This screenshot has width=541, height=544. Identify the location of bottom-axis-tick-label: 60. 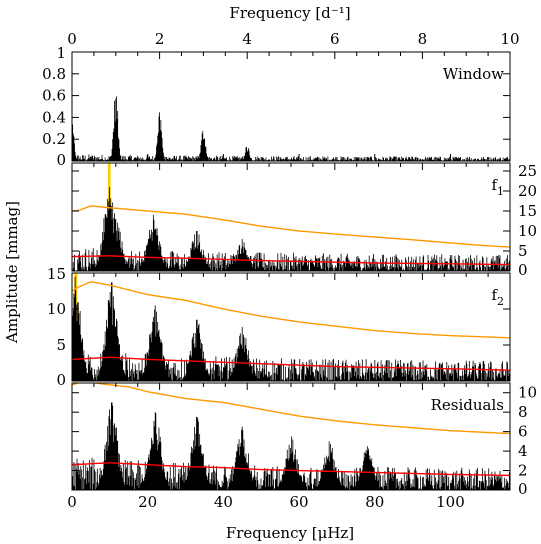
(299, 502).